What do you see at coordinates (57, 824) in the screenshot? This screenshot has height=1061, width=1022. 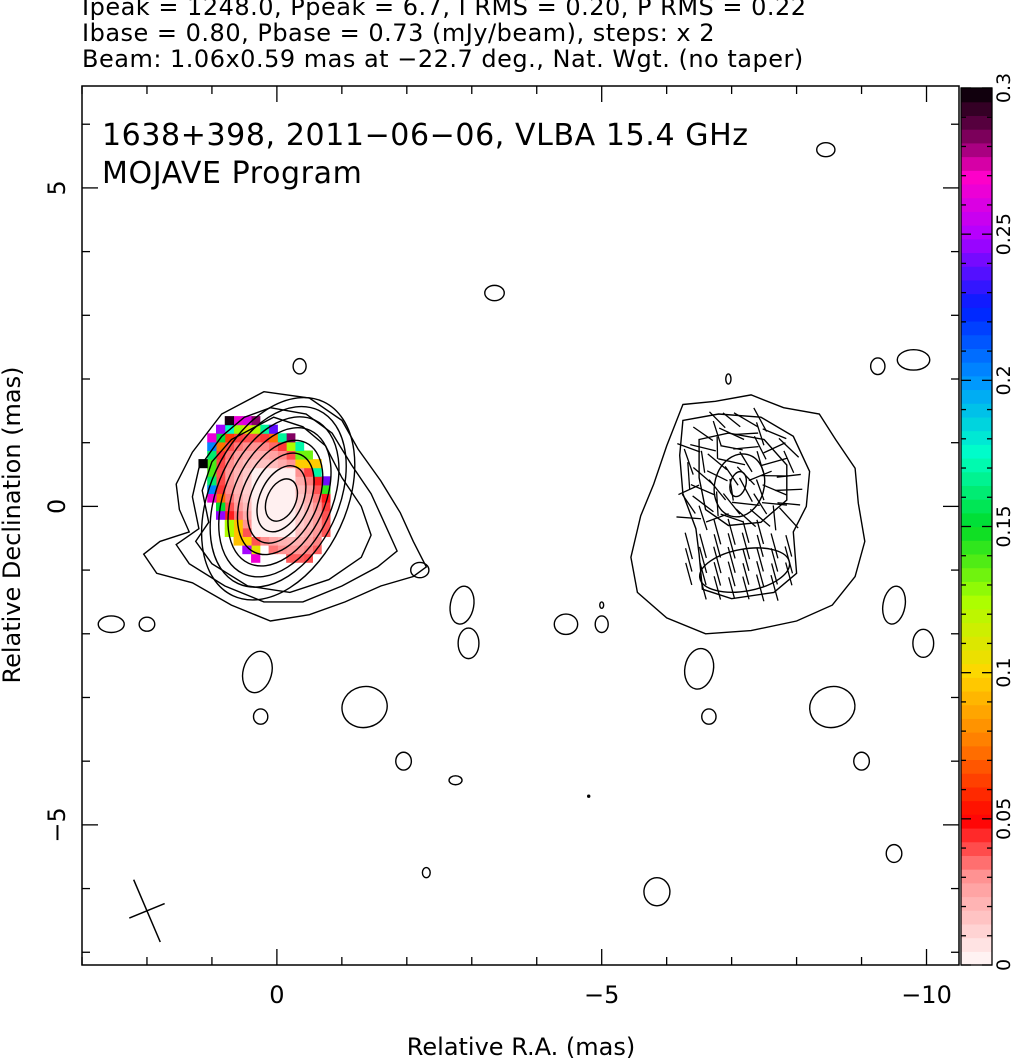 I see `y-tick-label: −5` at bounding box center [57, 824].